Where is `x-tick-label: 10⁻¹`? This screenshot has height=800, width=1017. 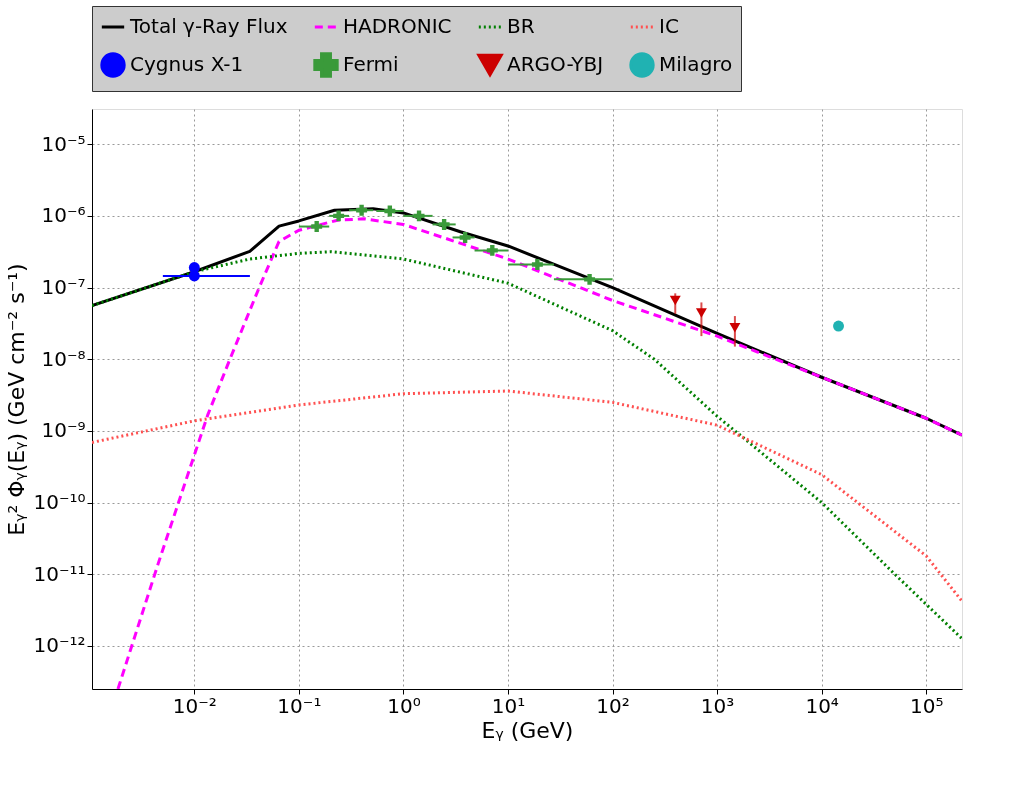 x-tick-label: 10⁻¹ is located at coordinates (299, 705).